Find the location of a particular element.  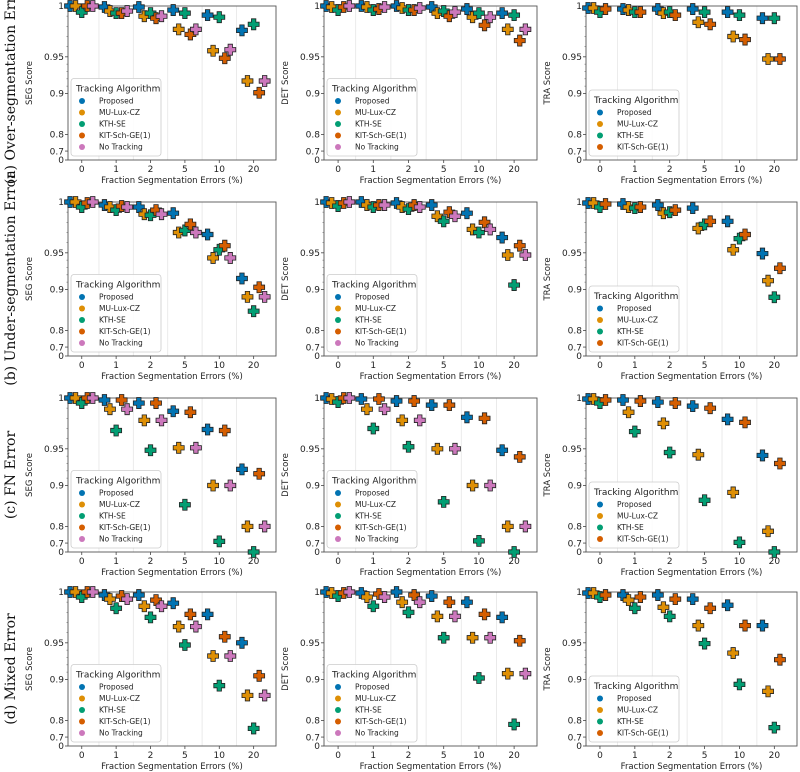

legend-item-label: No Tracking is located at coordinates (377, 539).